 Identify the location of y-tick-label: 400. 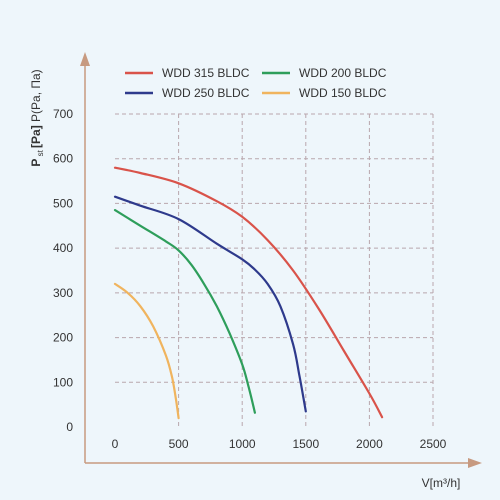
(63, 248).